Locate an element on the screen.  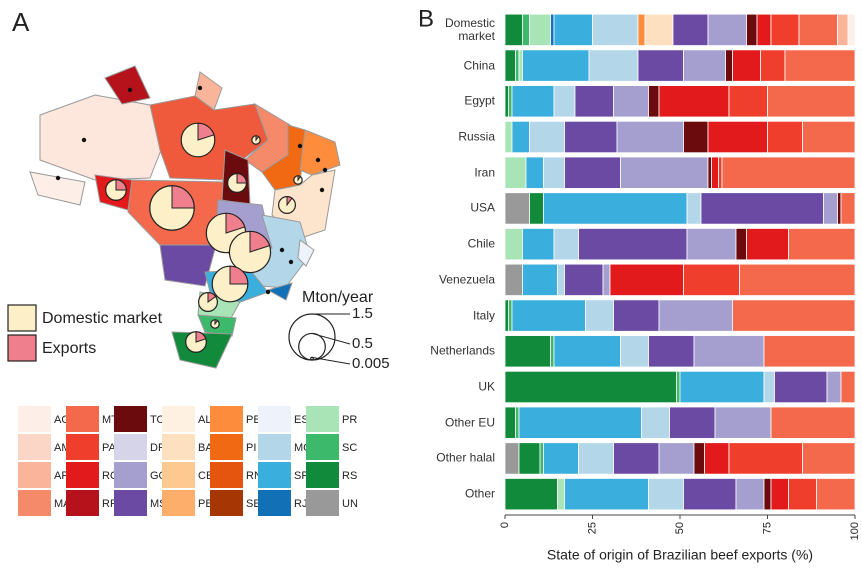
legend-label: PR is located at coordinates (349, 420).